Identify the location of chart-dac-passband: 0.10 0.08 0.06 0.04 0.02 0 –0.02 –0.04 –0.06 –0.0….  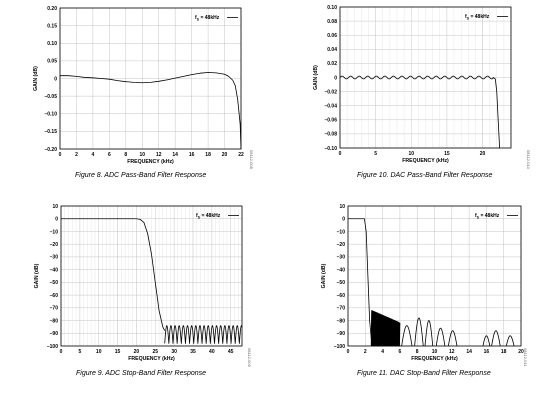
(412, 84).